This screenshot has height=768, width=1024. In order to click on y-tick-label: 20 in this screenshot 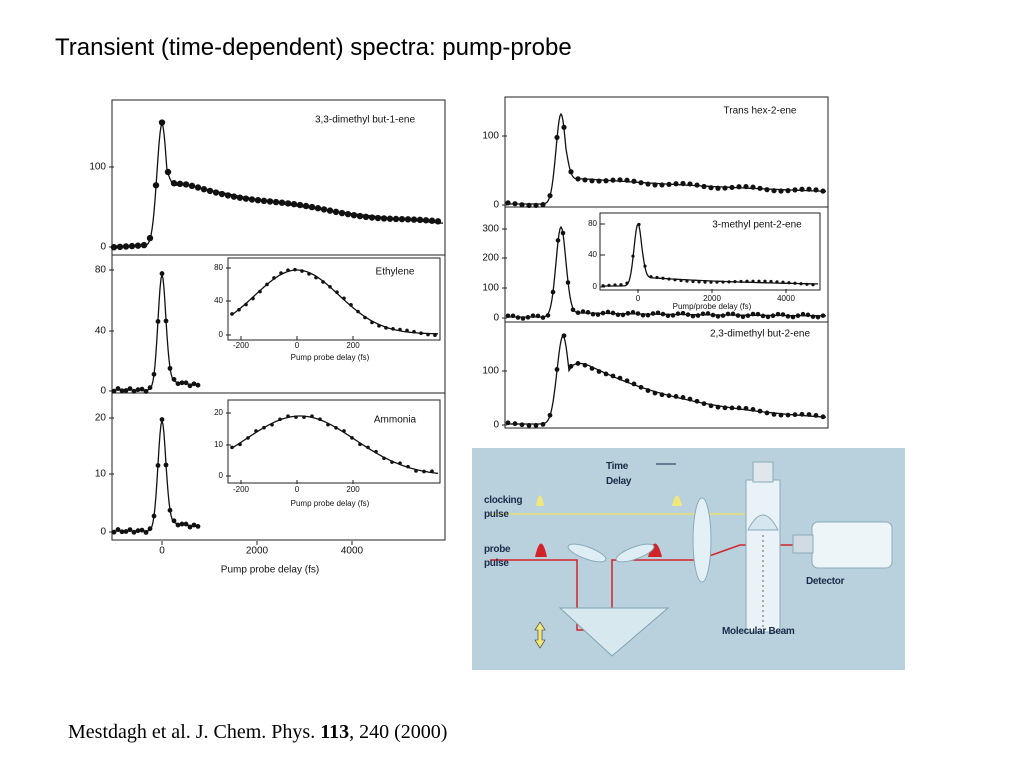, I will do `click(218, 412)`.